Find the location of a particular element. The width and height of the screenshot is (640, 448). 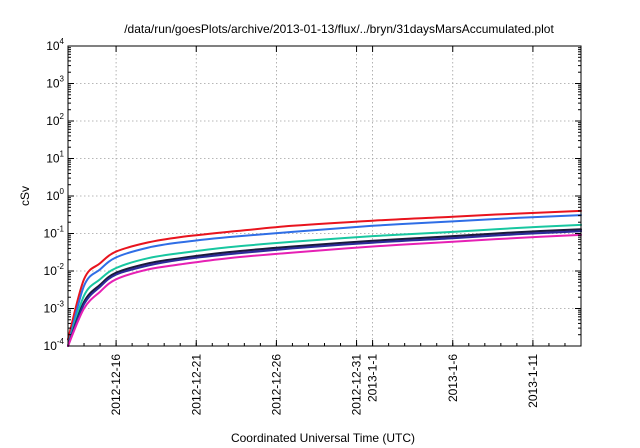

x-tick-label: 2012-12-21 is located at coordinates (196, 385).